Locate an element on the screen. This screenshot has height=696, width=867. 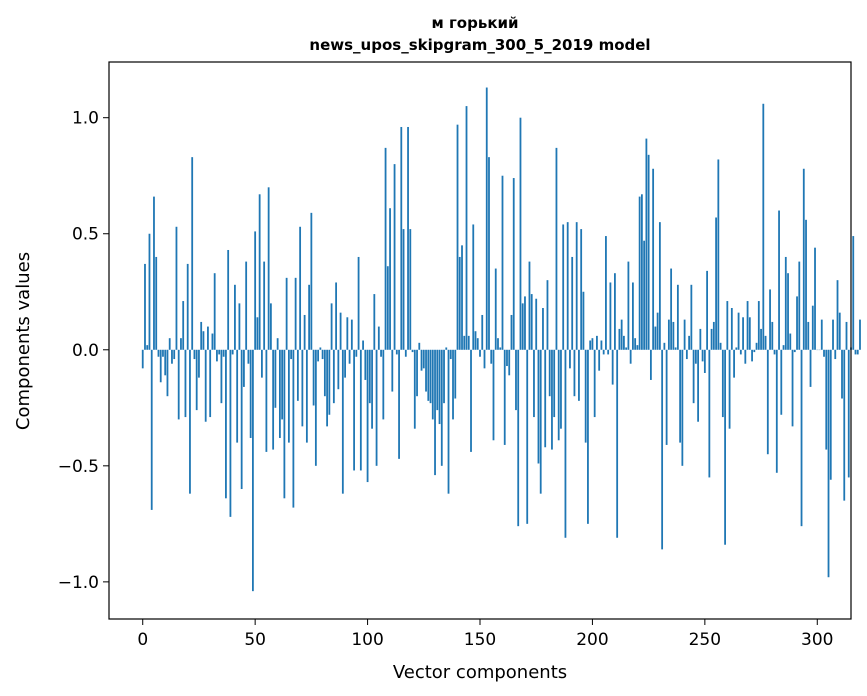
y-tick-label-1: −0.5 is located at coordinates (78, 467).